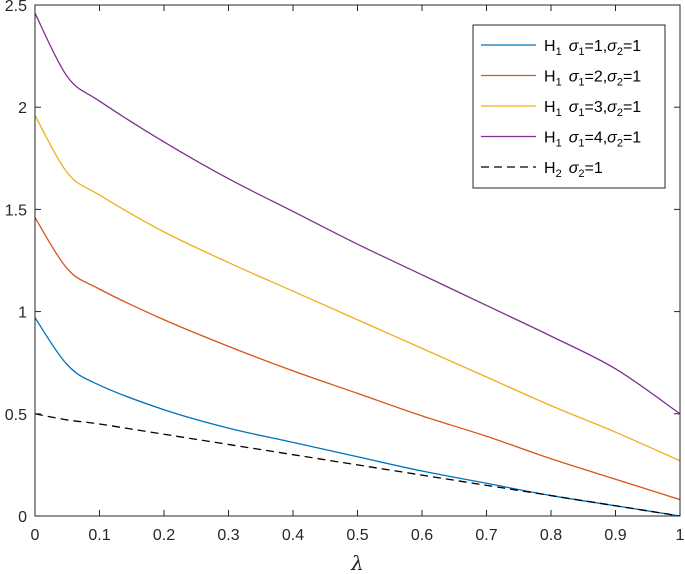  I want to click on legend-entry-1: H1 σ1=1,σ2=1, so click(592, 48).